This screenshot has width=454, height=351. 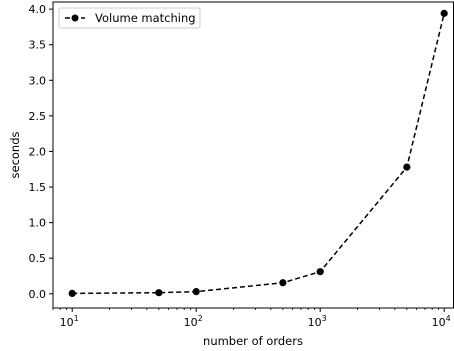 I want to click on legend-box, so click(x=129, y=18).